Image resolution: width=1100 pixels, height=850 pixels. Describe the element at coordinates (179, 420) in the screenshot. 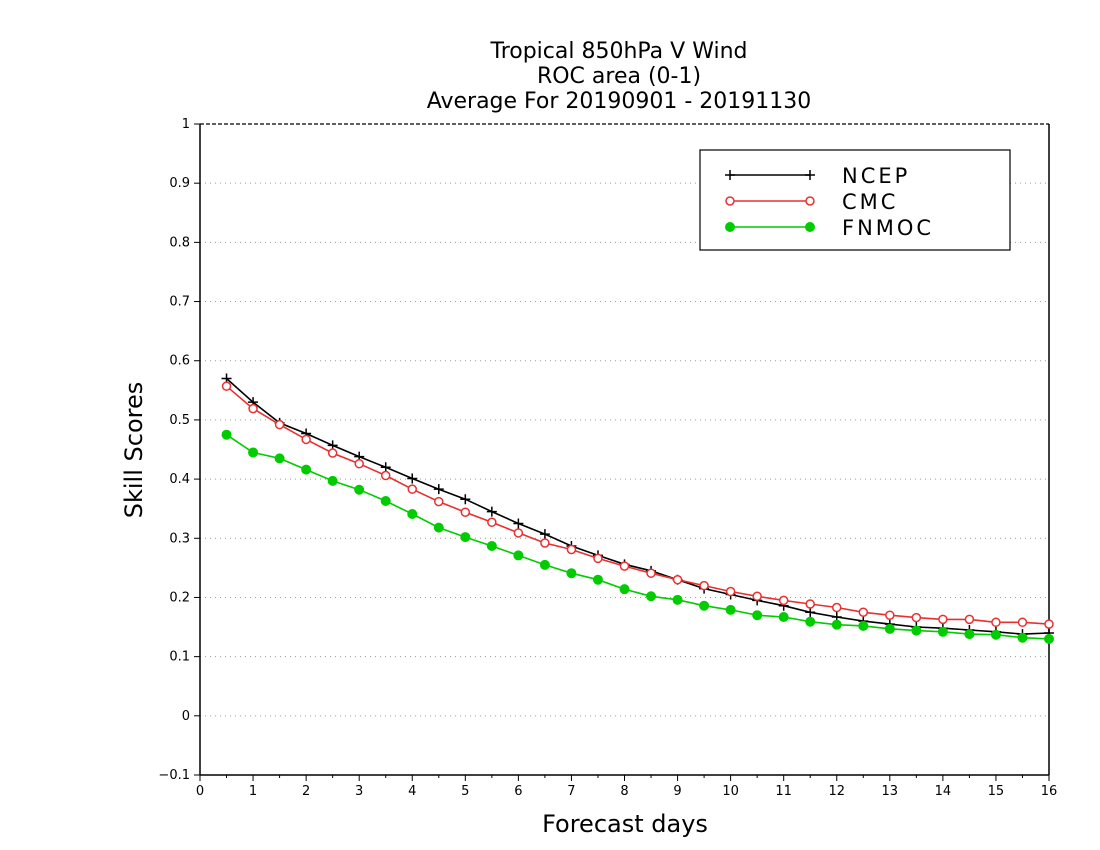

I see `y-tick-label: 0.5` at that location.